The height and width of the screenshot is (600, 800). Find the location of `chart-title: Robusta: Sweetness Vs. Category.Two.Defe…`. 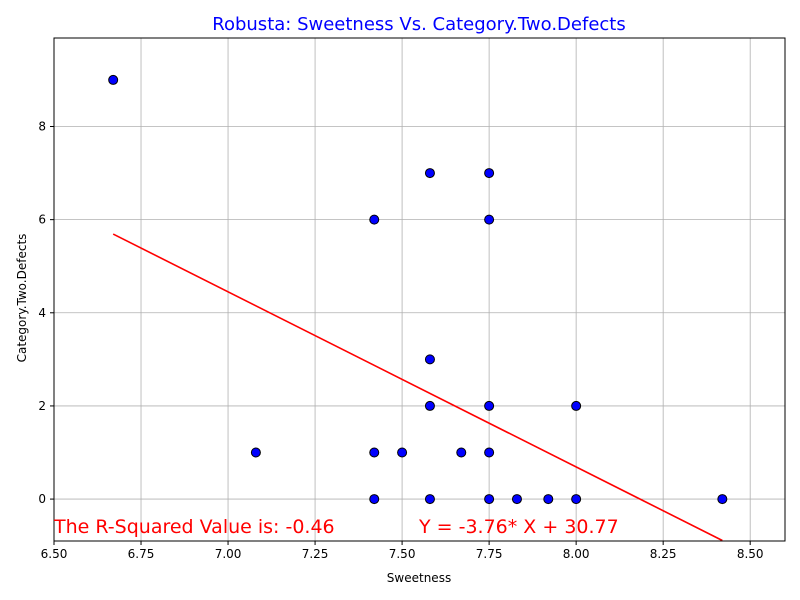

chart-title: Robusta: Sweetness Vs. Category.Two.Defe… is located at coordinates (418, 24).